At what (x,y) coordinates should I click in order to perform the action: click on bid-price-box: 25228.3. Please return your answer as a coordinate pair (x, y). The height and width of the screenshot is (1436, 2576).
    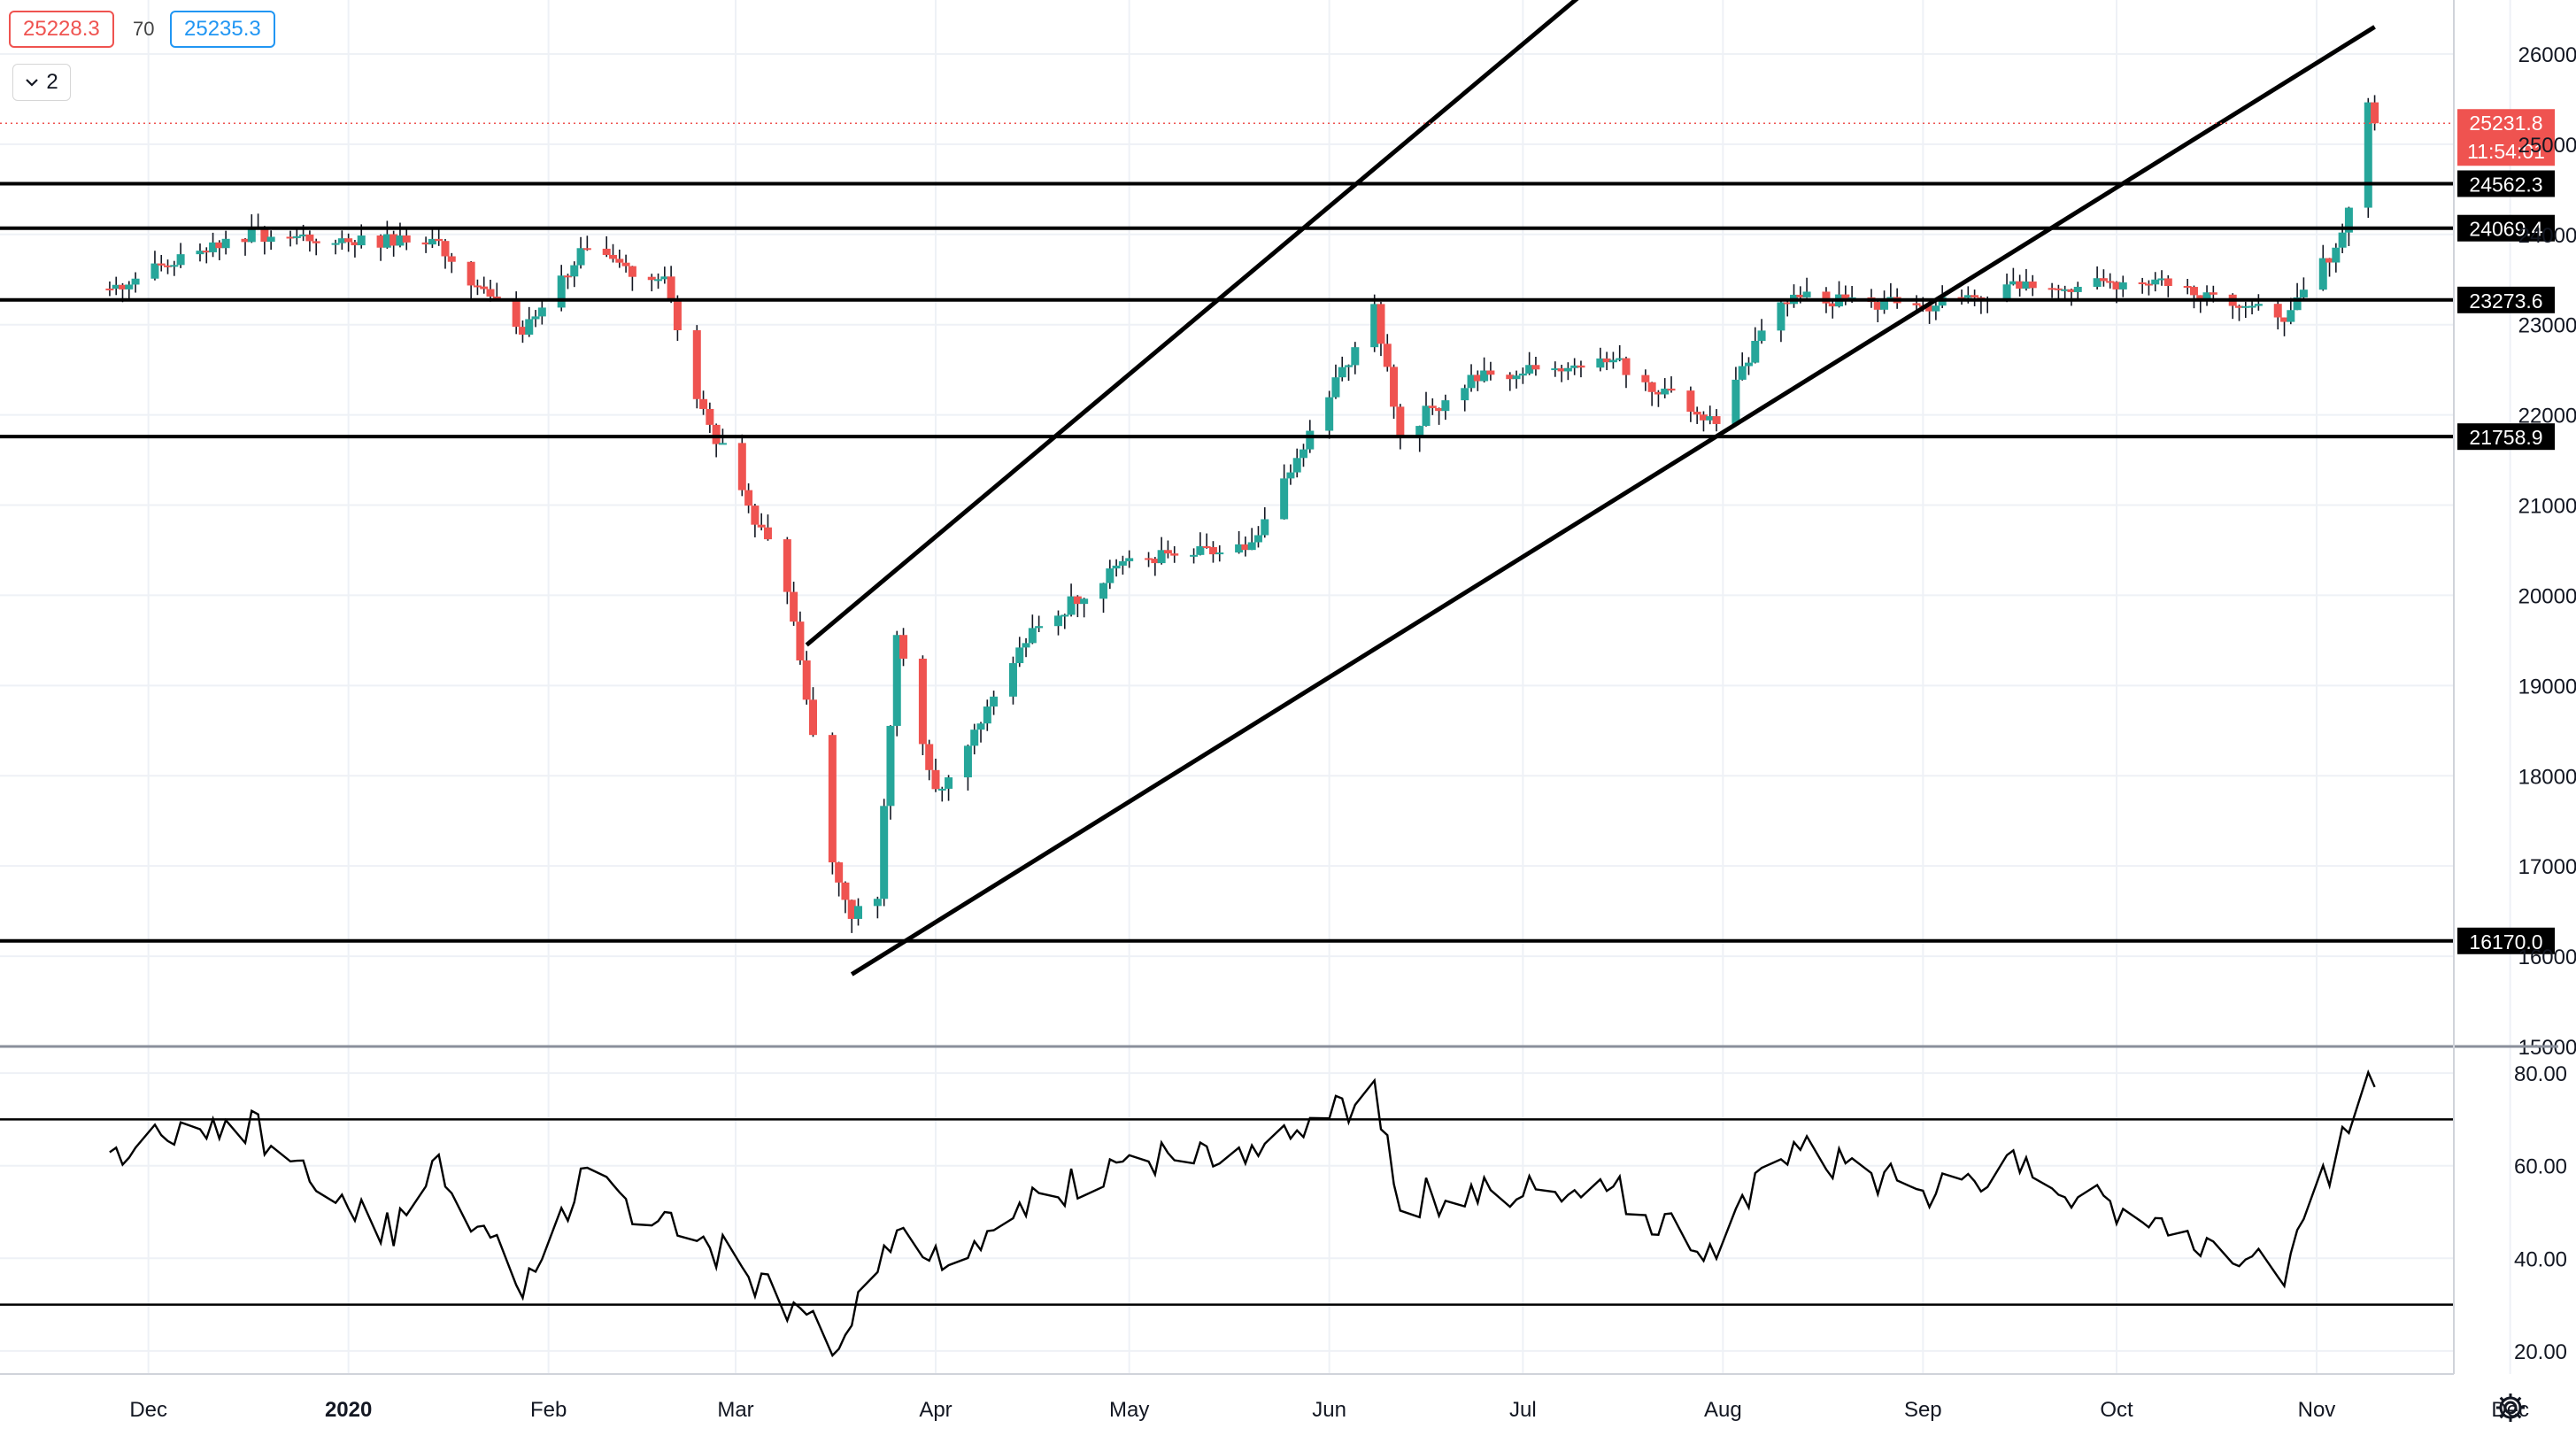
    Looking at the image, I should click on (61, 29).